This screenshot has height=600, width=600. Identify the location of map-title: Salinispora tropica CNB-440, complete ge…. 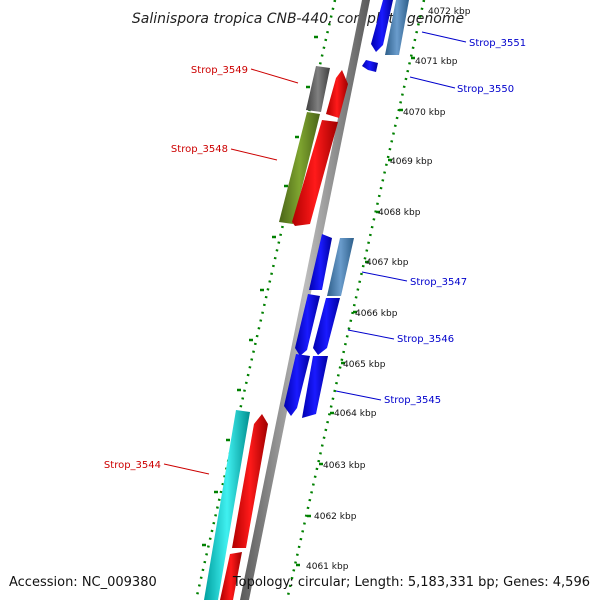
(298, 19).